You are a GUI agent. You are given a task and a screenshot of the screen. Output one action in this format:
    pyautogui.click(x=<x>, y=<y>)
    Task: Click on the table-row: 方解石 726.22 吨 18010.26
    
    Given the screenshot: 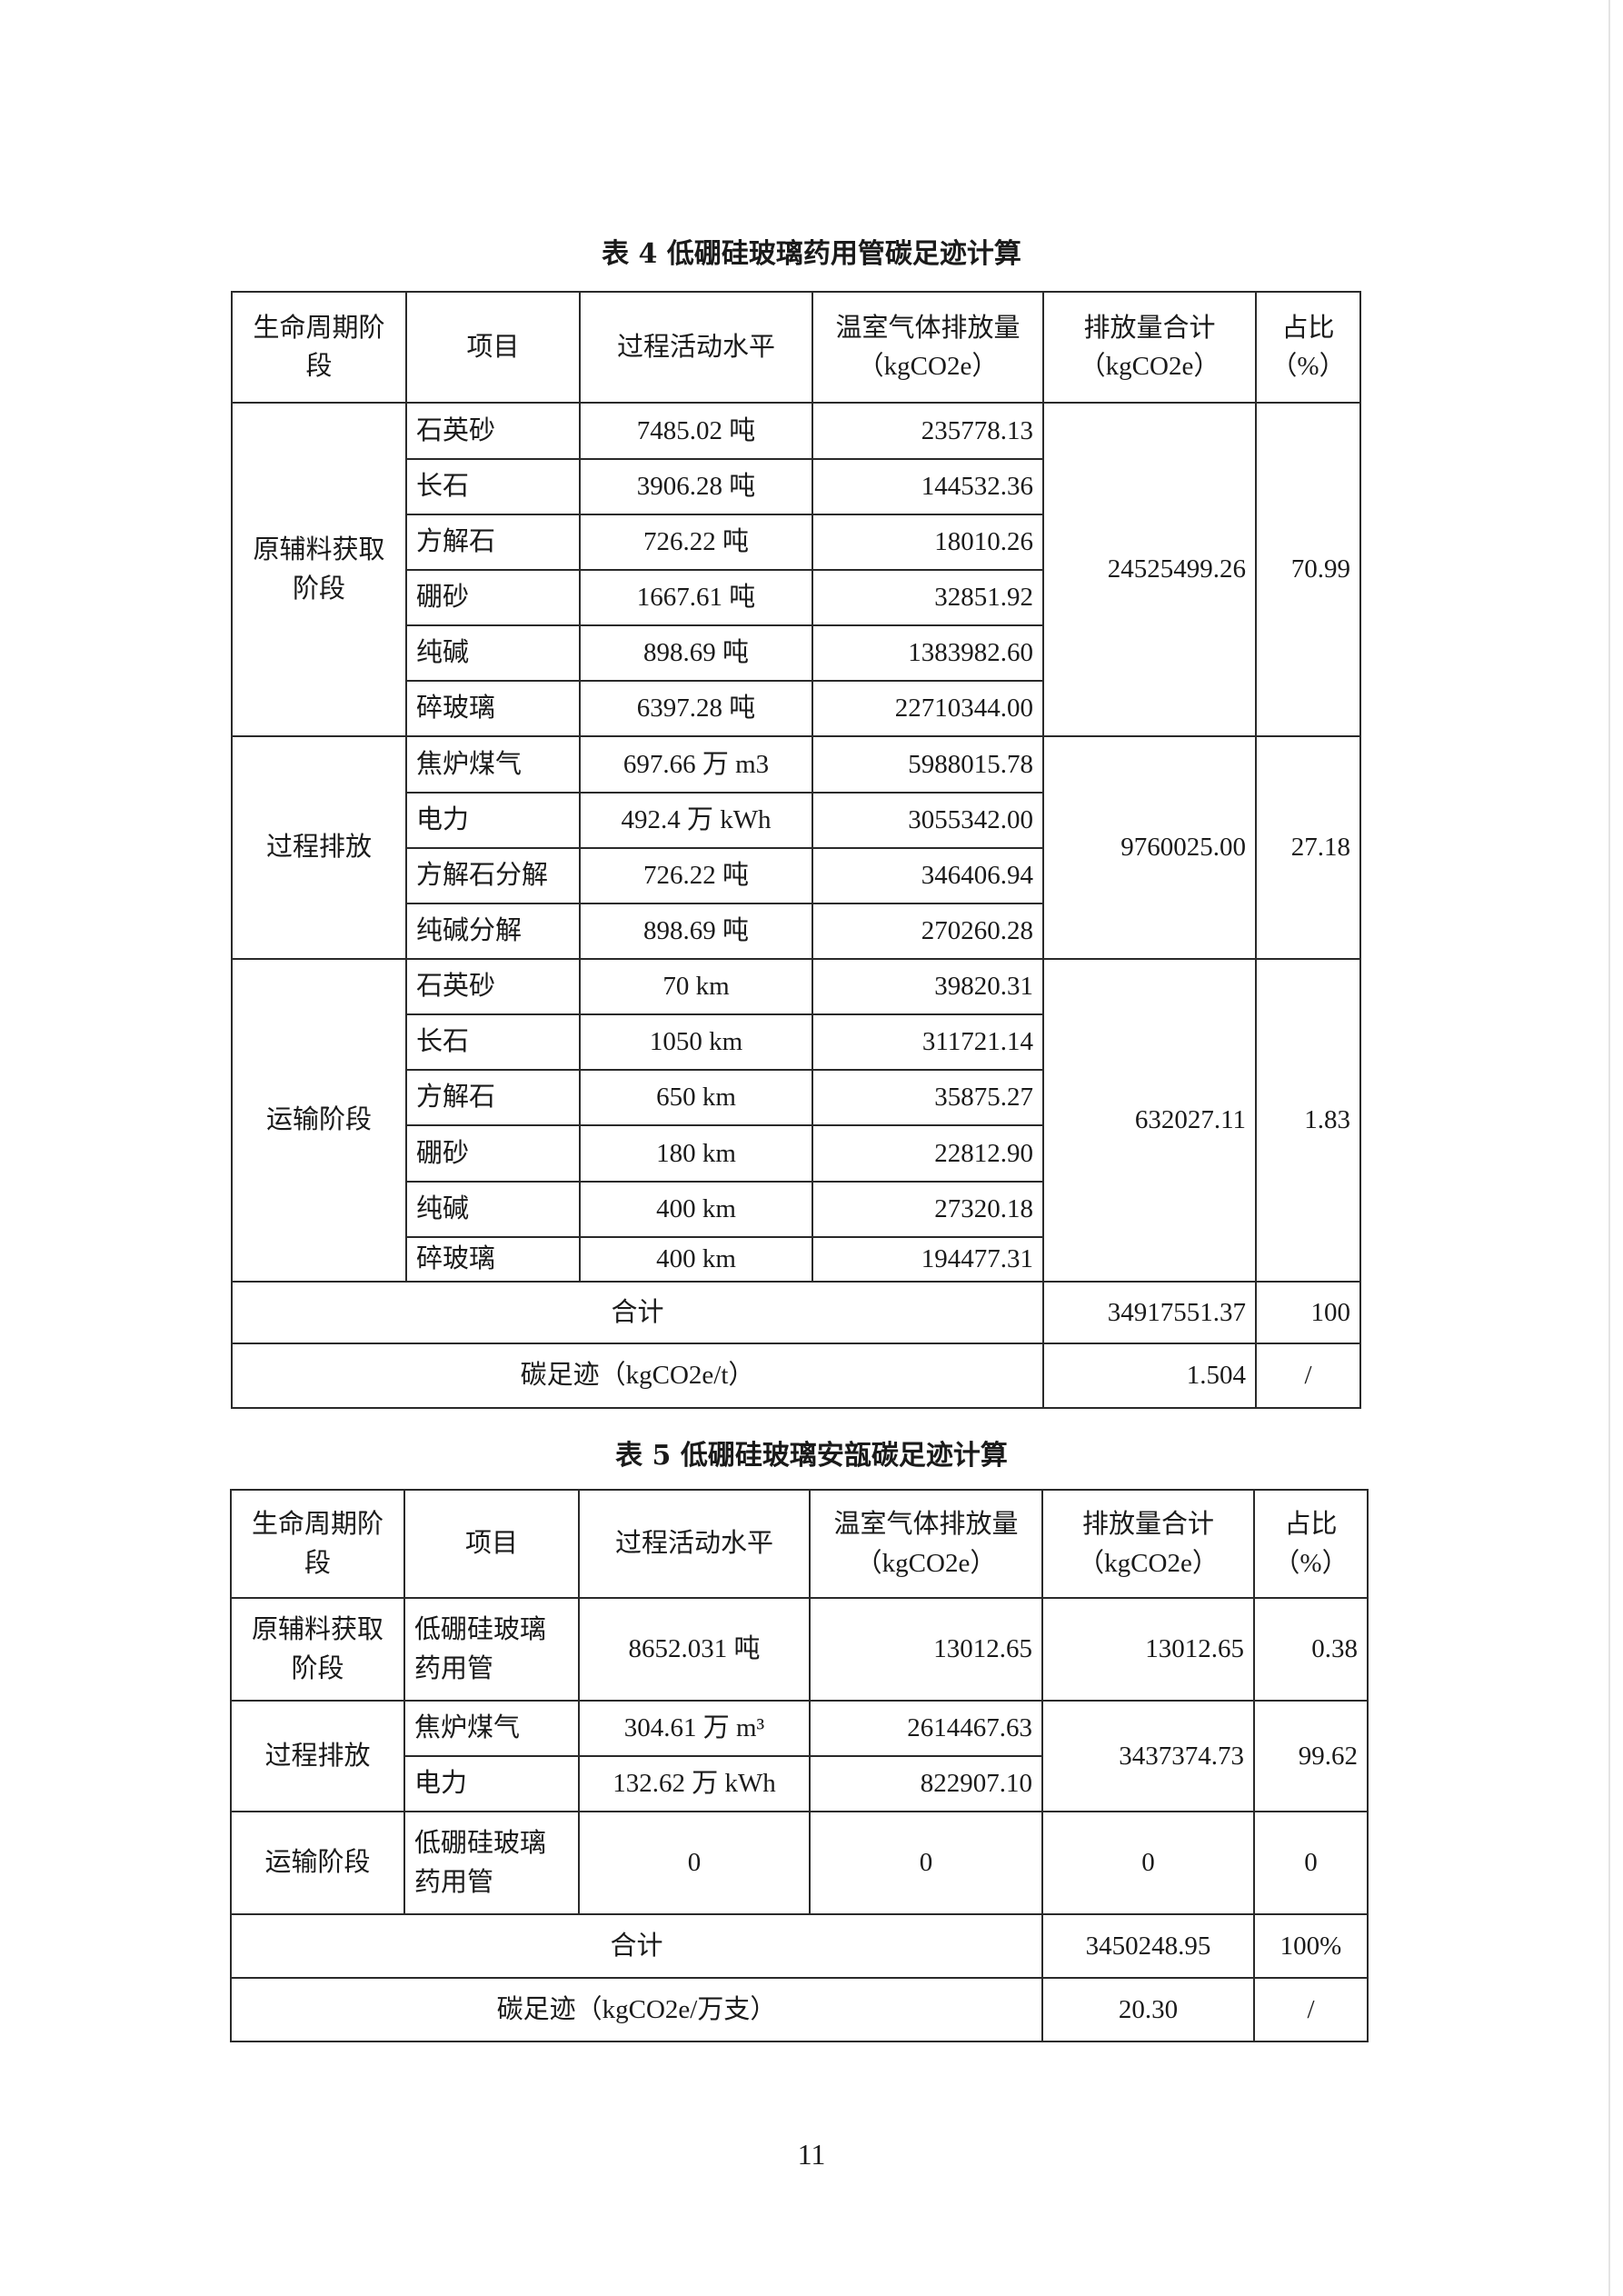 What is the action you would take?
    pyautogui.click(x=796, y=542)
    